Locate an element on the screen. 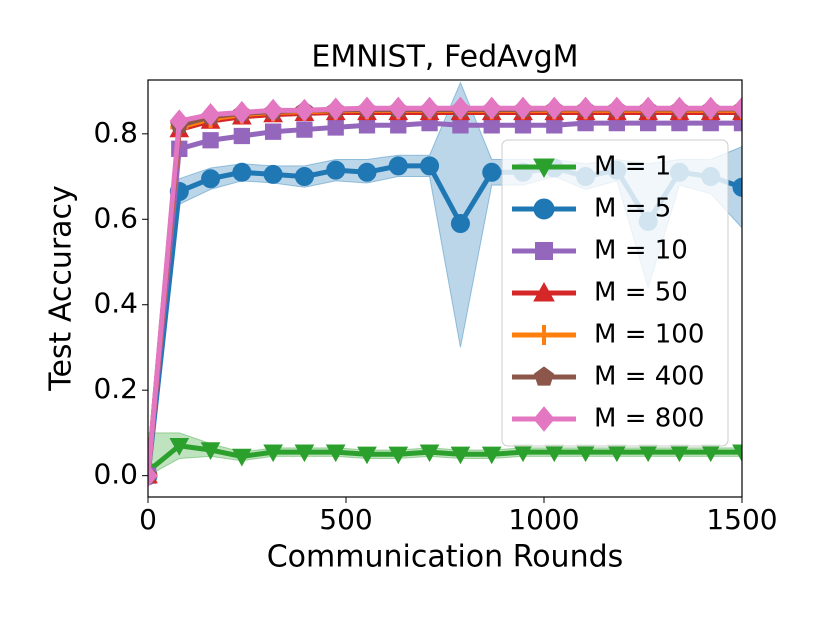 The image size is (830, 623). legend-label: M = 100 is located at coordinates (649, 335).